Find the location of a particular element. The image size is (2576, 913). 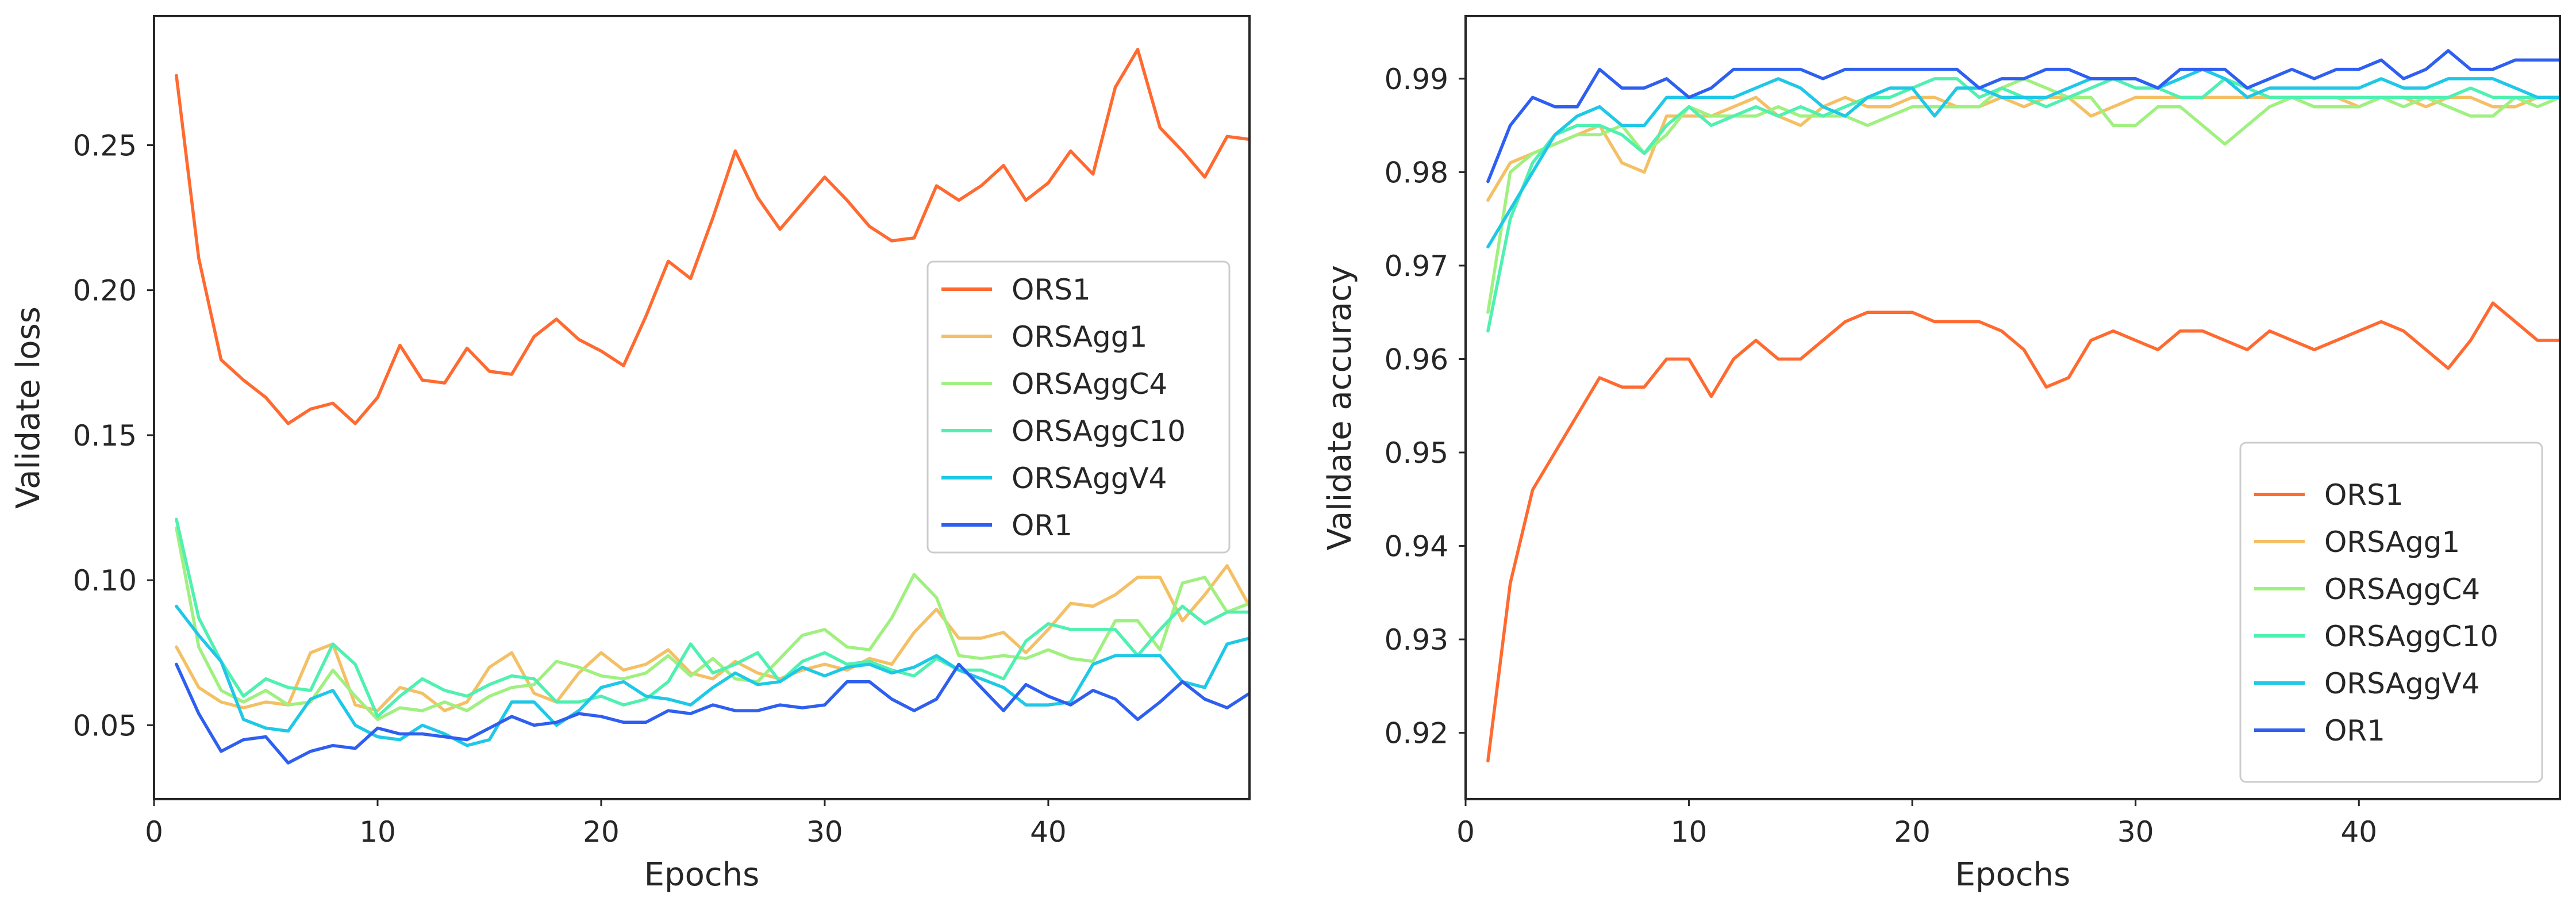

y-tick-label: 0.95 is located at coordinates (1416, 453).